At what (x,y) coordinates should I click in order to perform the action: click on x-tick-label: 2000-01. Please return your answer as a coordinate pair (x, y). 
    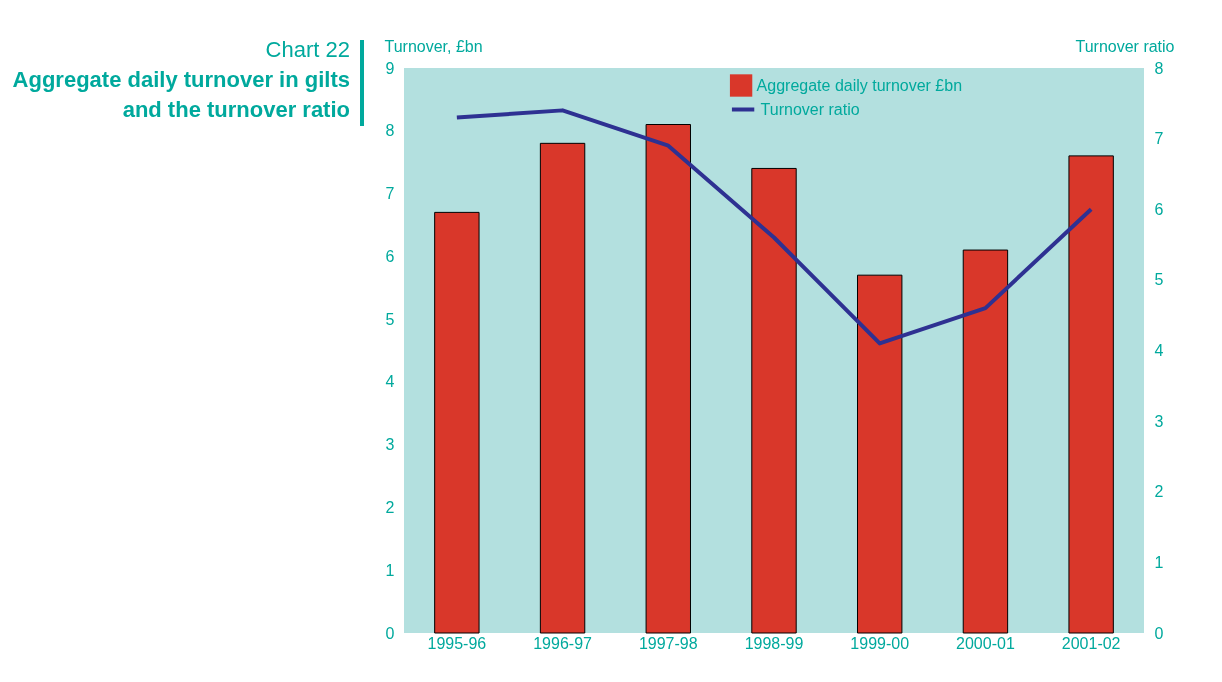
    Looking at the image, I should click on (985, 643).